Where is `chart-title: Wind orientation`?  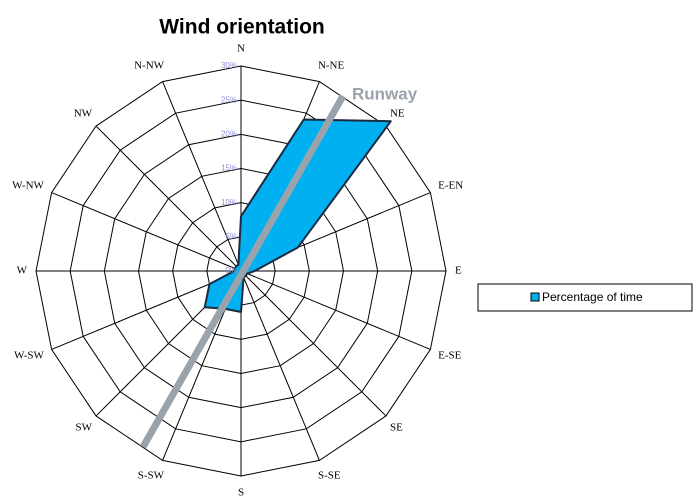 chart-title: Wind orientation is located at coordinates (241, 27).